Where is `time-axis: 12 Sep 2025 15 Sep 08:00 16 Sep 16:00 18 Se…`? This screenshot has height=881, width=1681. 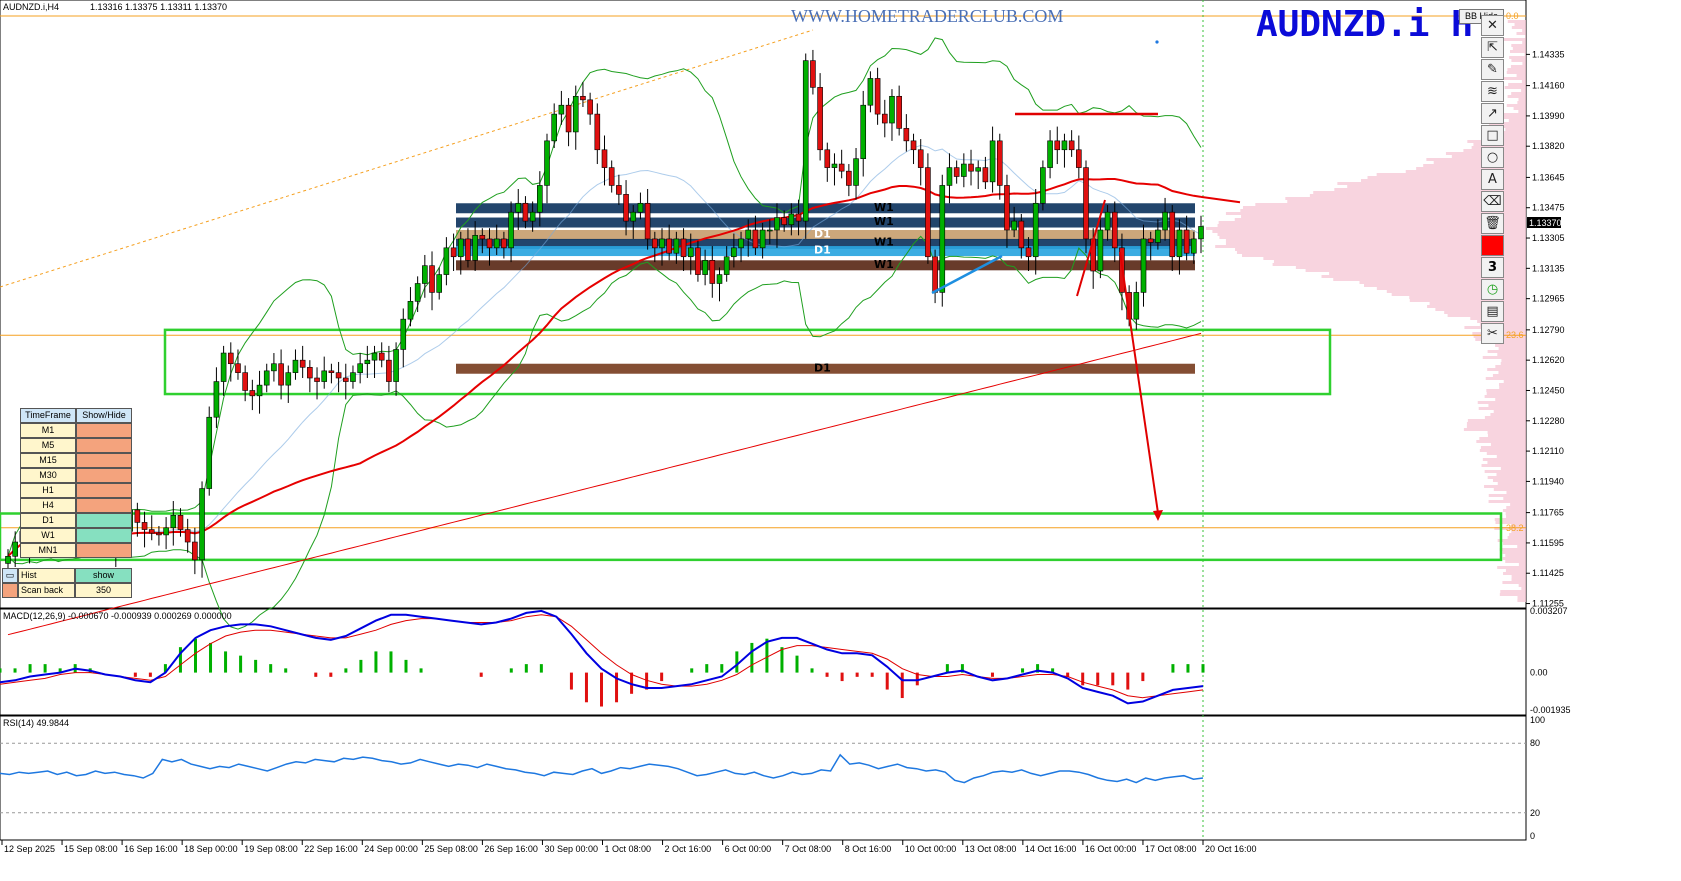
time-axis: 12 Sep 2025 15 Sep 08:00 16 Sep 16:00 18 Se… is located at coordinates (629, 847).